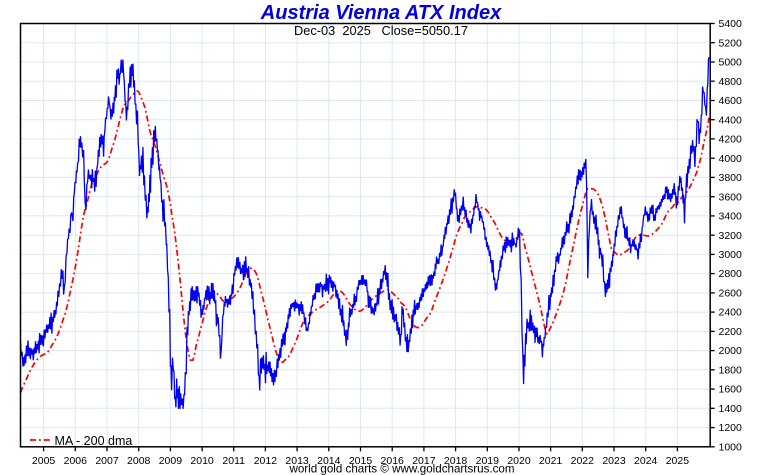 This screenshot has width=760, height=475. Describe the element at coordinates (76, 461) in the screenshot. I see `svg-text: 2006` at that location.